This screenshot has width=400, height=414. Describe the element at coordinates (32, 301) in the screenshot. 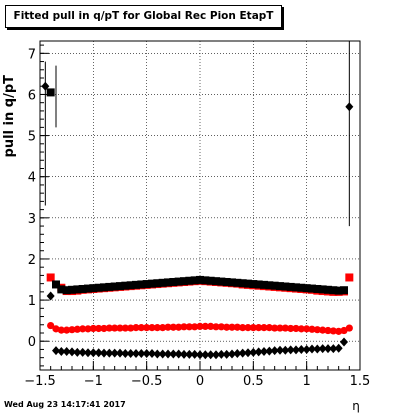

I see `y-tick-label: 1` at that location.